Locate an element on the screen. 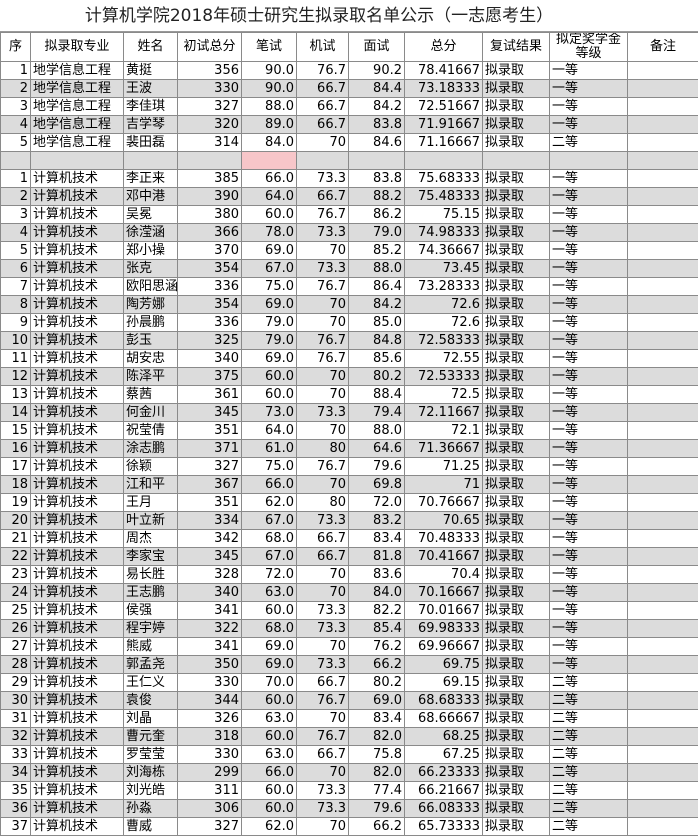 This screenshot has height=838, width=698. cell: 21 is located at coordinates (15, 538).